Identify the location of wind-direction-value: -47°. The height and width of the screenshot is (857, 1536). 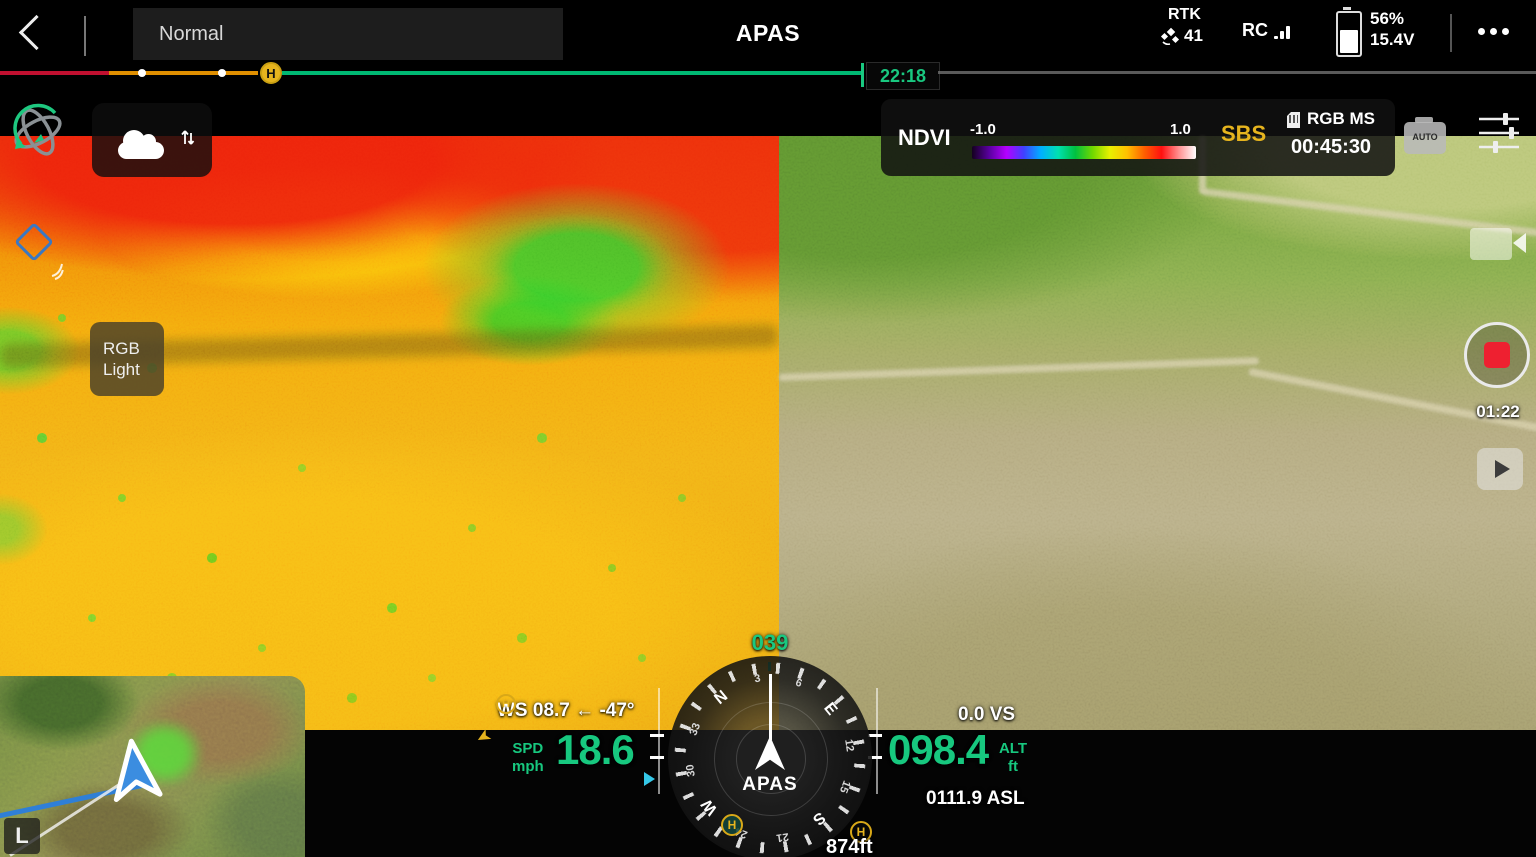
(617, 710).